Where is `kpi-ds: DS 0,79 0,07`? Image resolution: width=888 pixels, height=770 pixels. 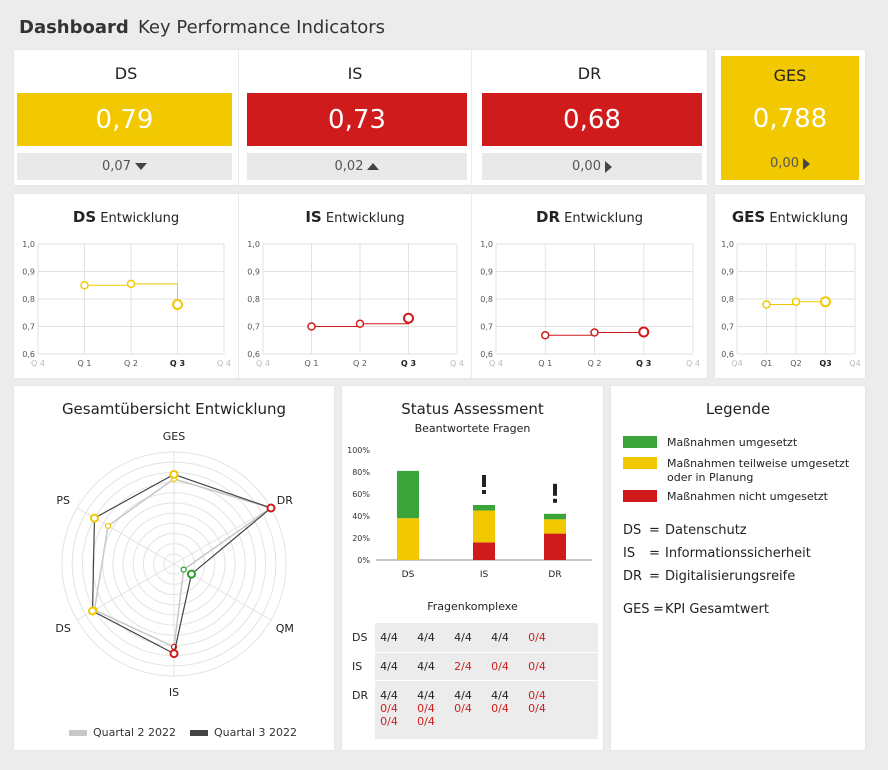
kpi-ds: DS 0,79 0,07 is located at coordinates (126, 117).